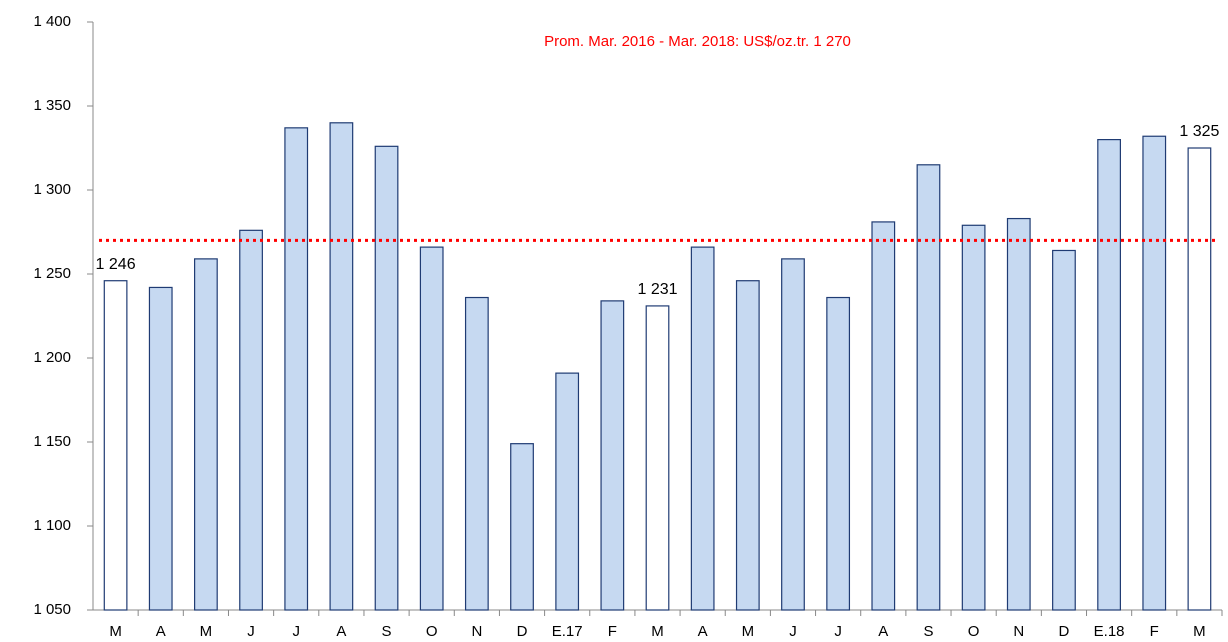 This screenshot has height=642, width=1228. I want to click on y-tick-label: 1 200, so click(52, 357).